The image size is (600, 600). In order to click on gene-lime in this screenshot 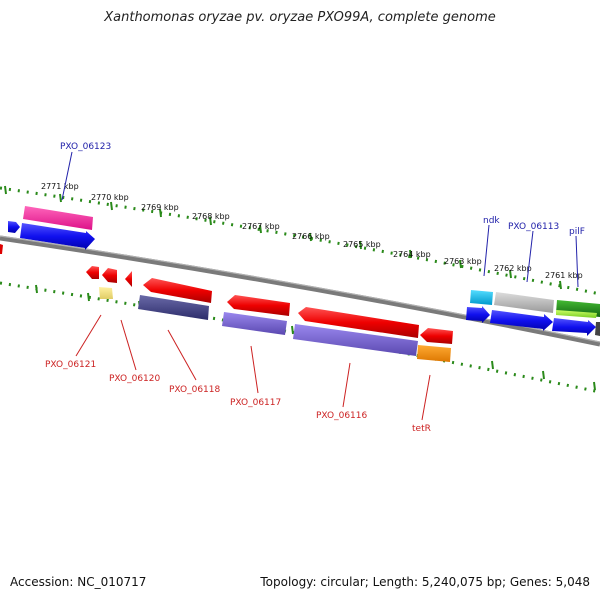, I will do `click(576, 314)`.